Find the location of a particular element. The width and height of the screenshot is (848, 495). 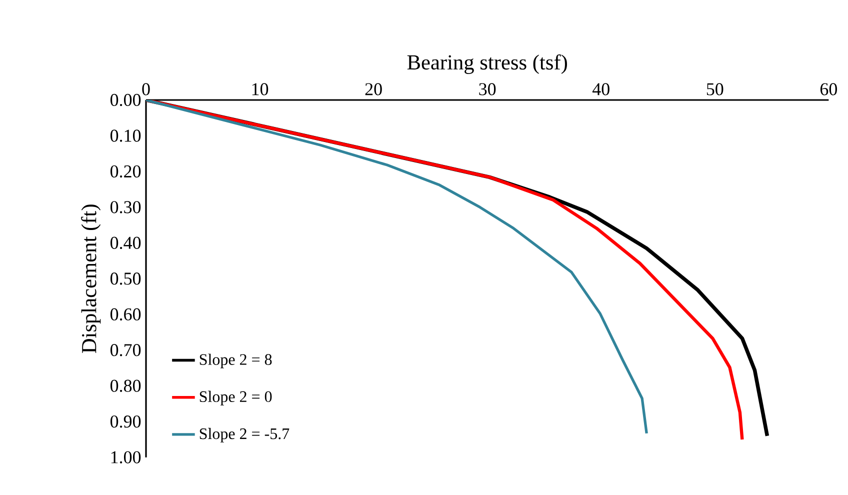

y-axis-title: Displacement (ft) is located at coordinates (91, 279).